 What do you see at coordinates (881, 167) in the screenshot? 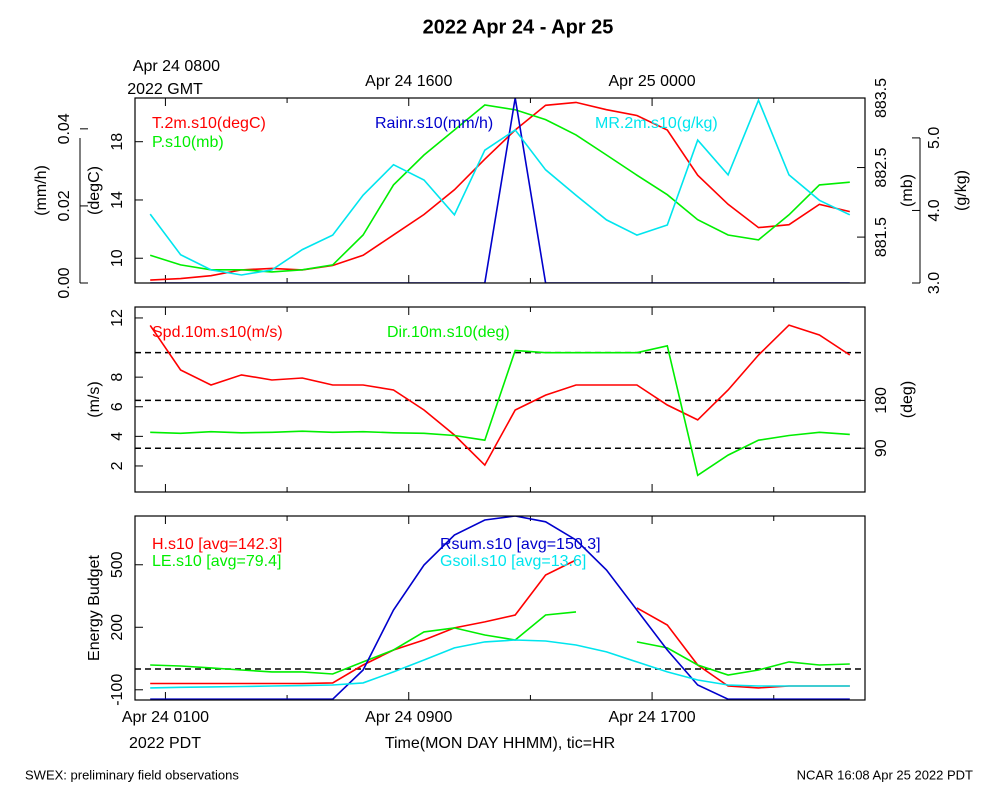
I see `y-tick-label: 882.5` at bounding box center [881, 167].